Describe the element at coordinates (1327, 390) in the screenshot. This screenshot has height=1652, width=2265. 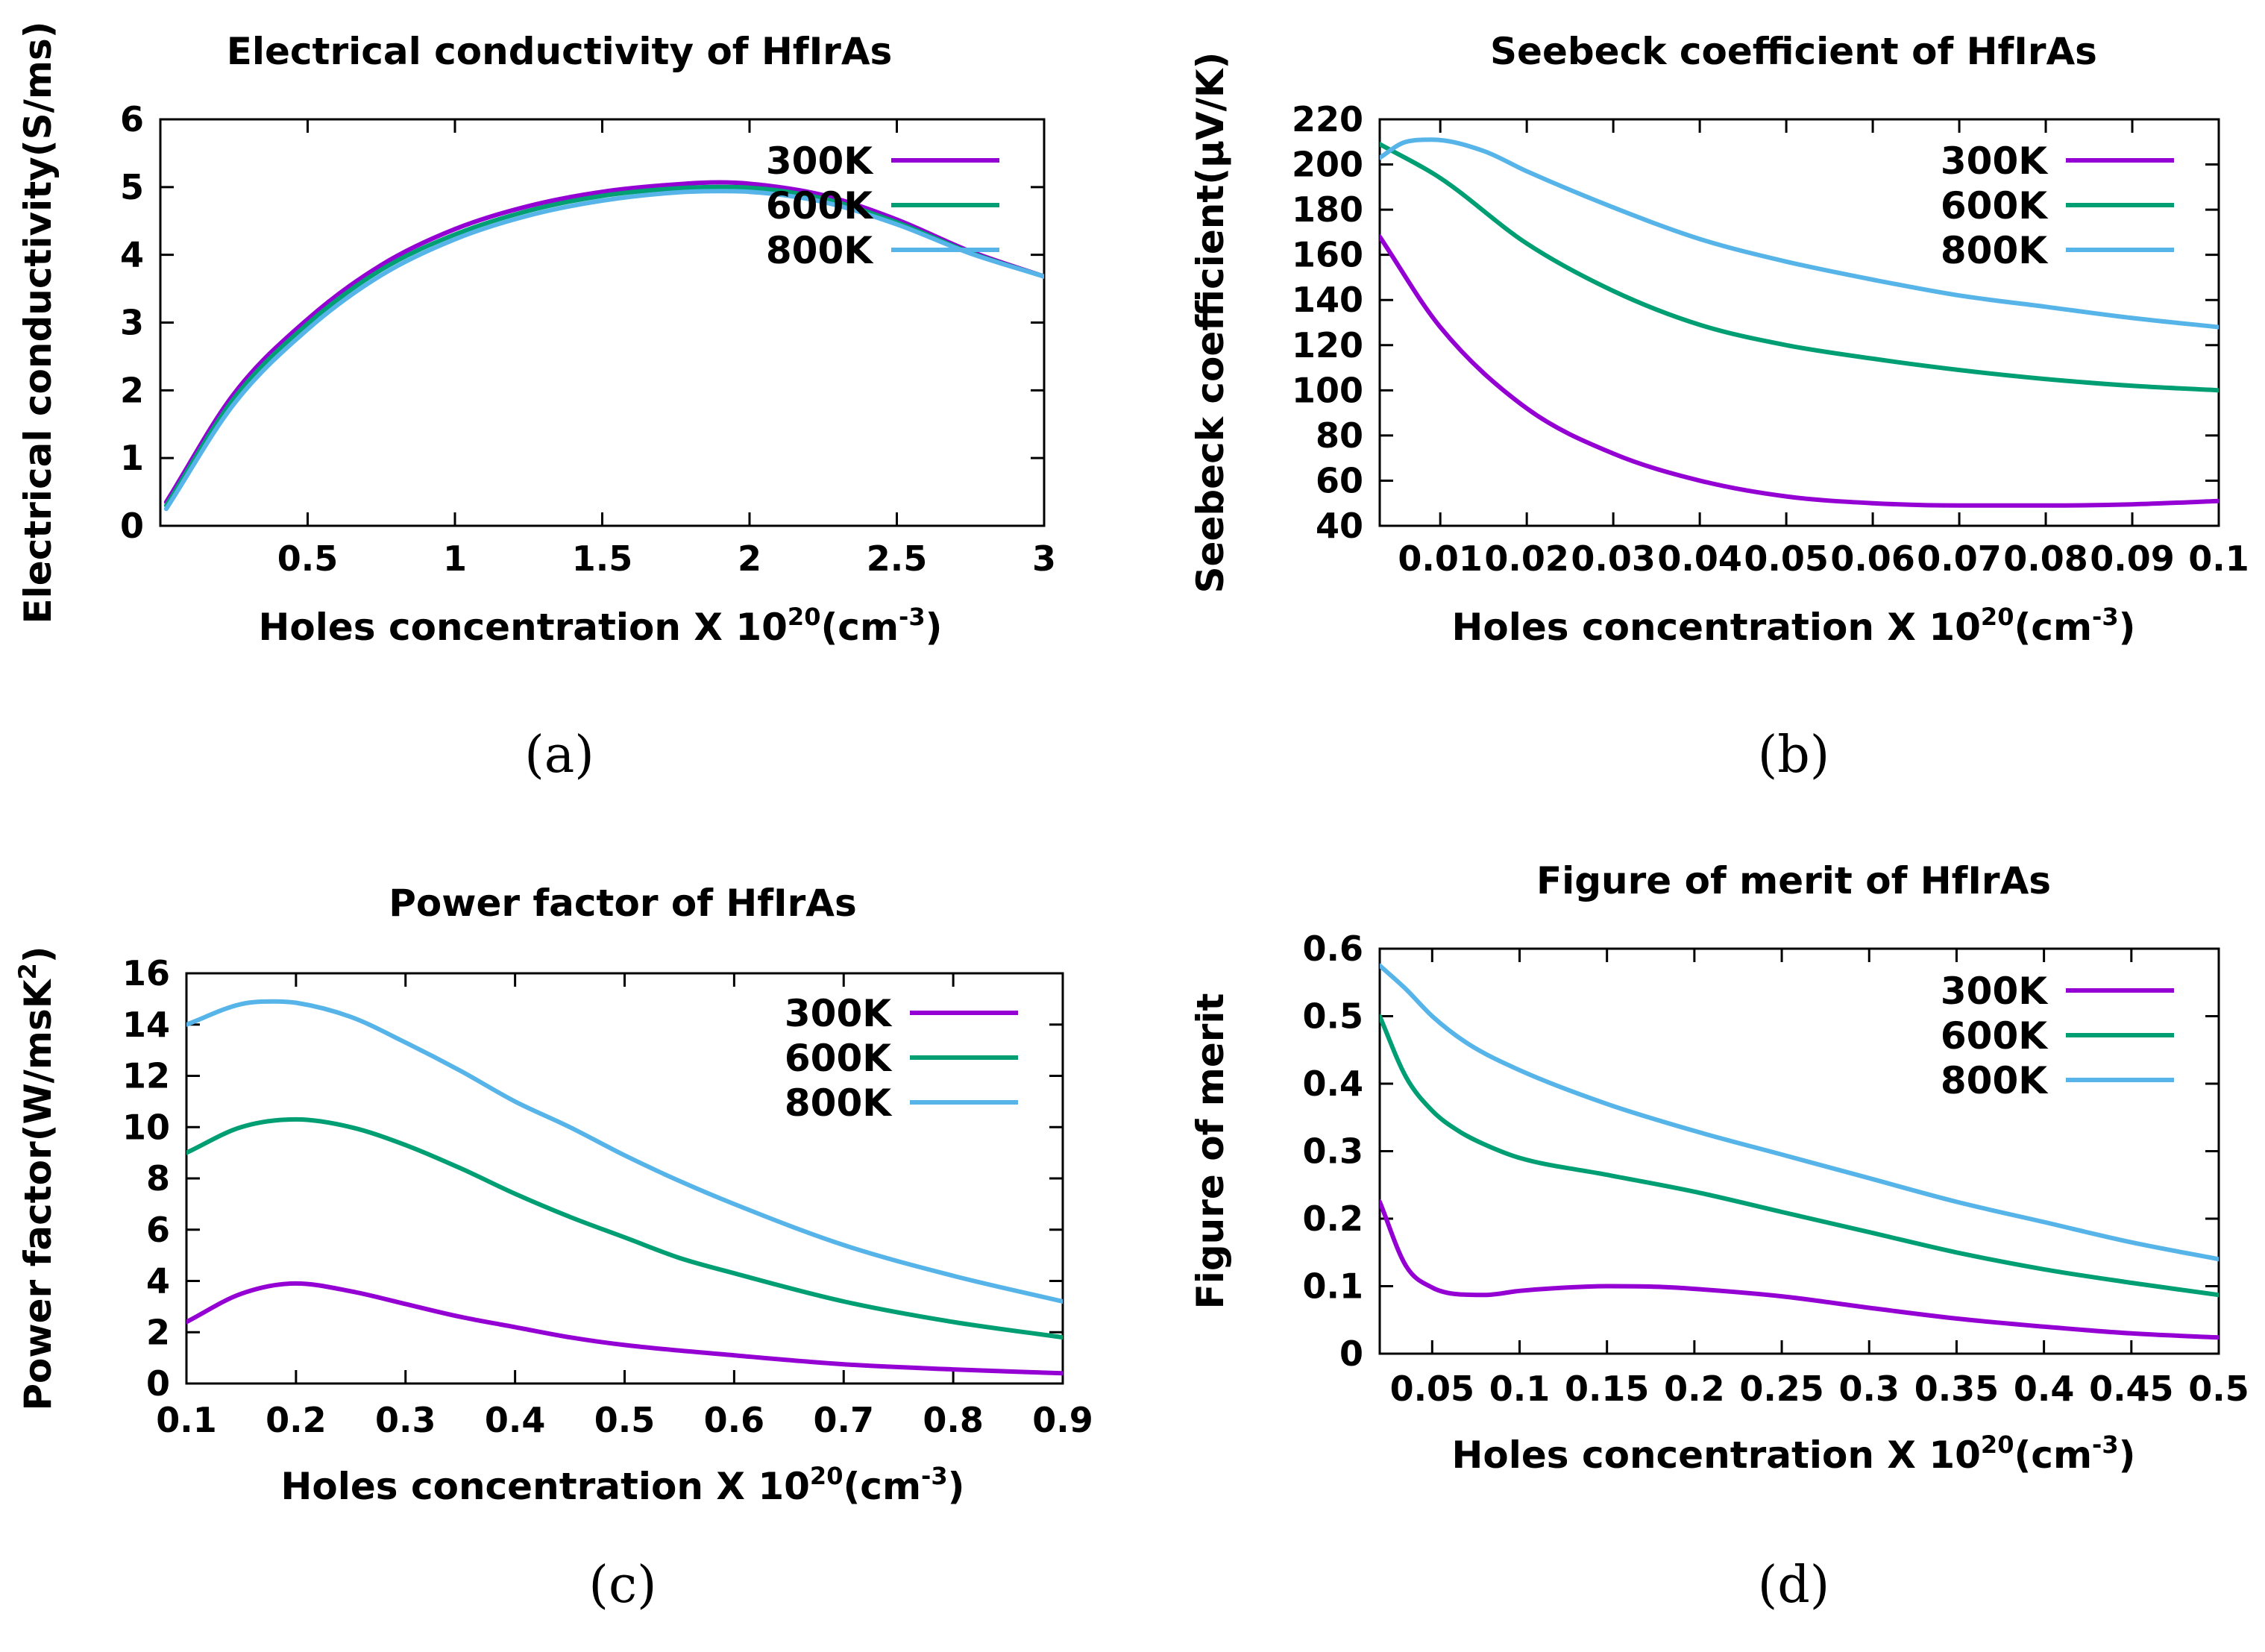
I see `y-tick-label: 100` at that location.